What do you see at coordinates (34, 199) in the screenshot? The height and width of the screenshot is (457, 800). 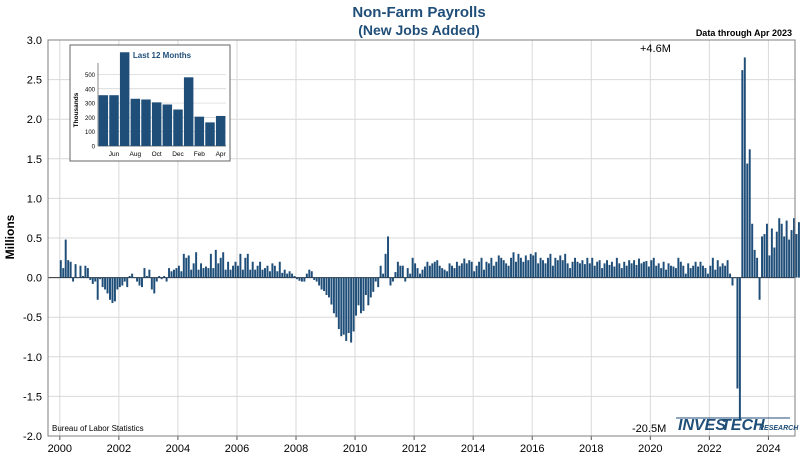 I see `y-tick-label: 1.0` at bounding box center [34, 199].